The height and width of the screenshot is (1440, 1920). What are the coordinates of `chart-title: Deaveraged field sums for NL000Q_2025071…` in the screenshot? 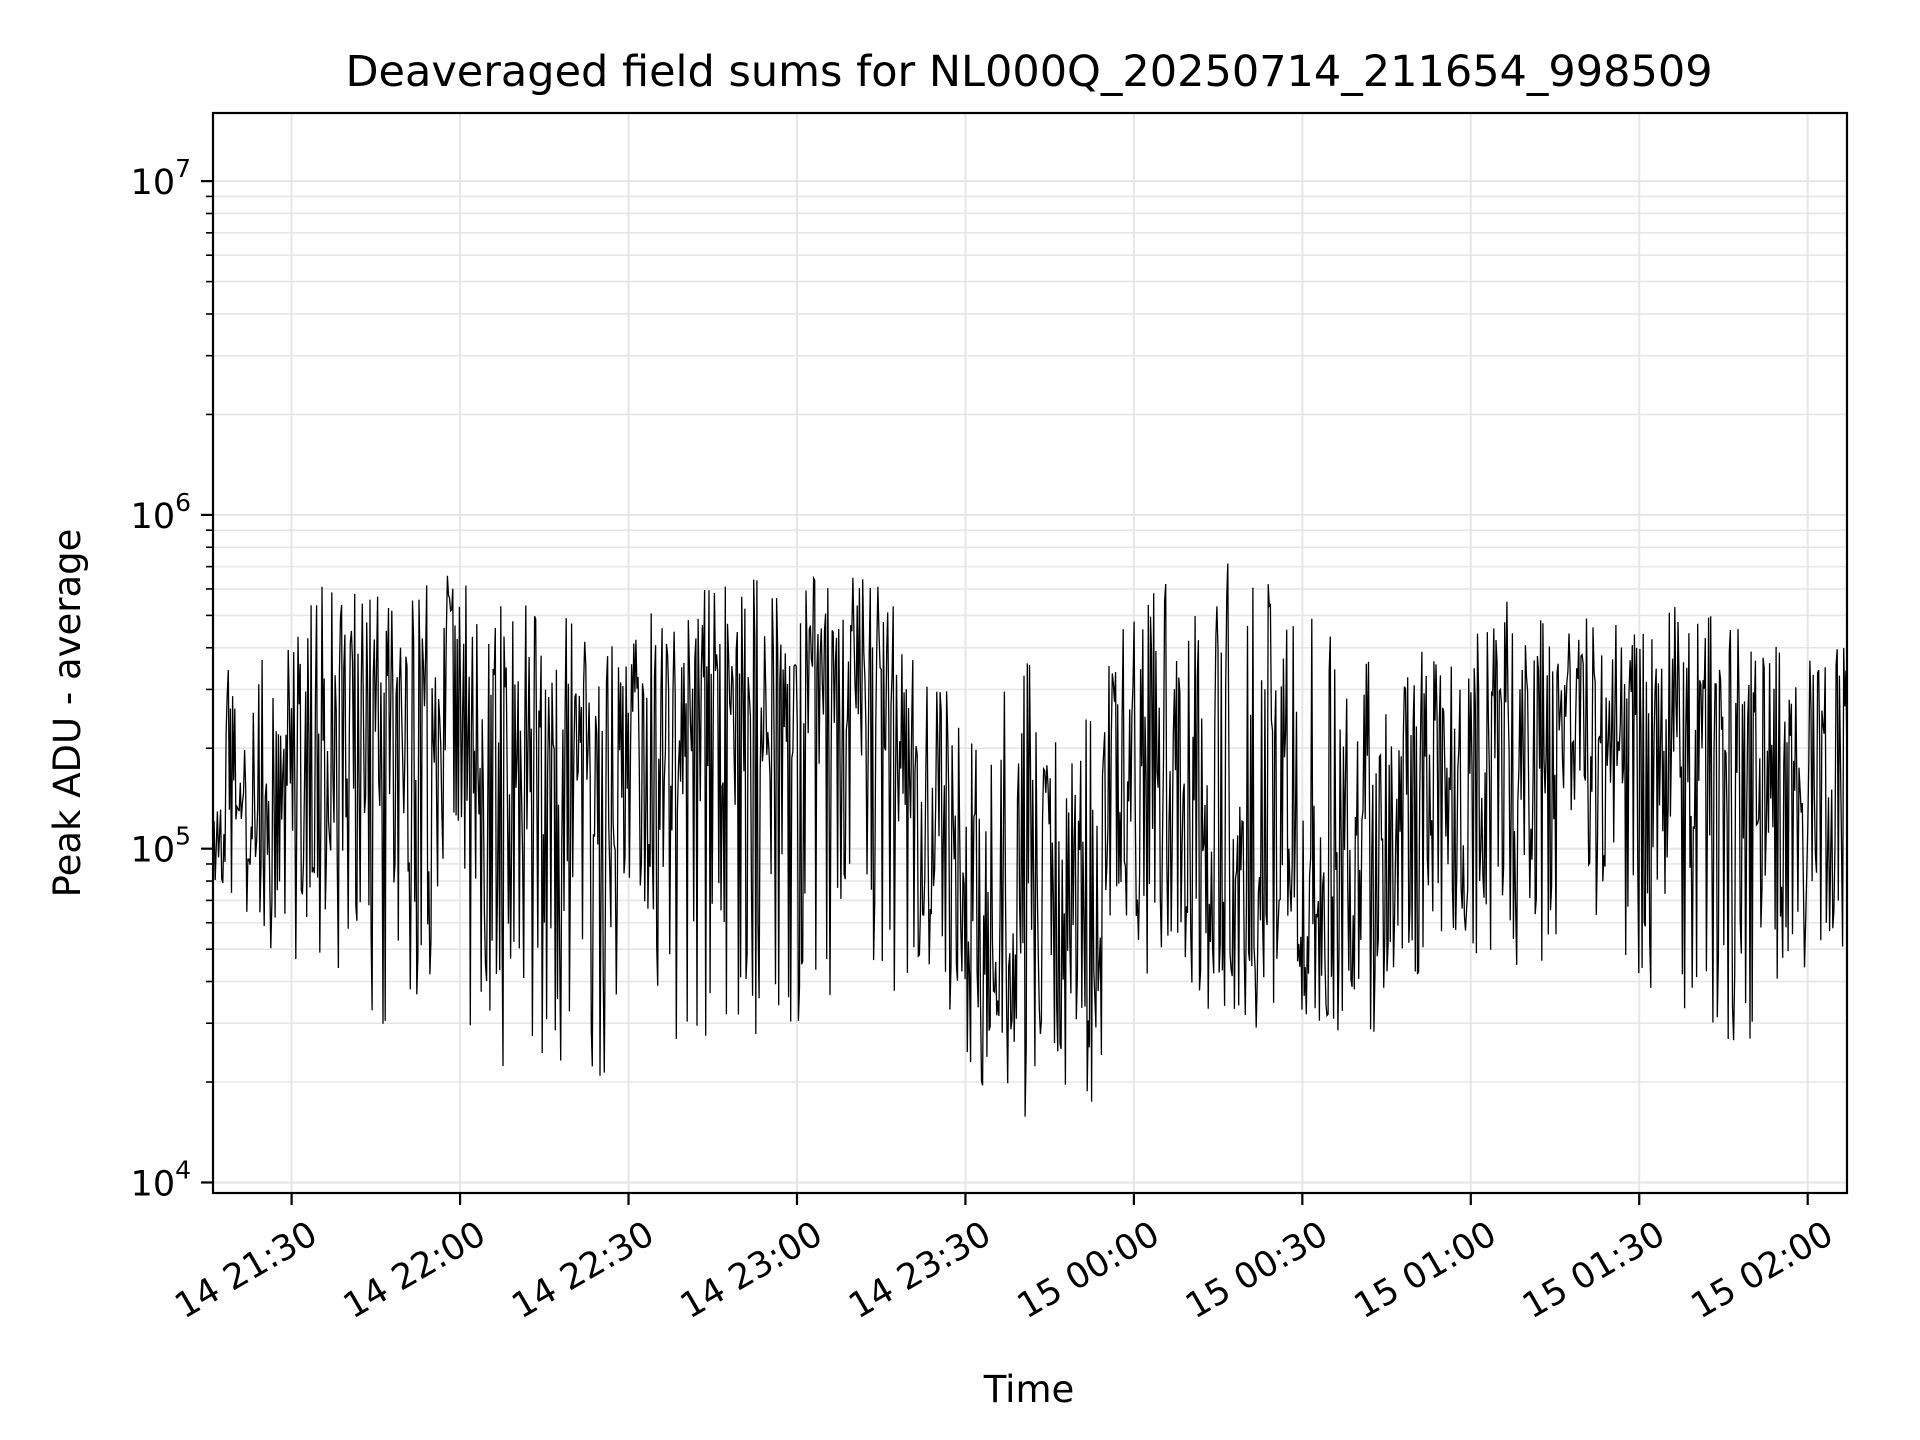 It's located at (1028, 72).